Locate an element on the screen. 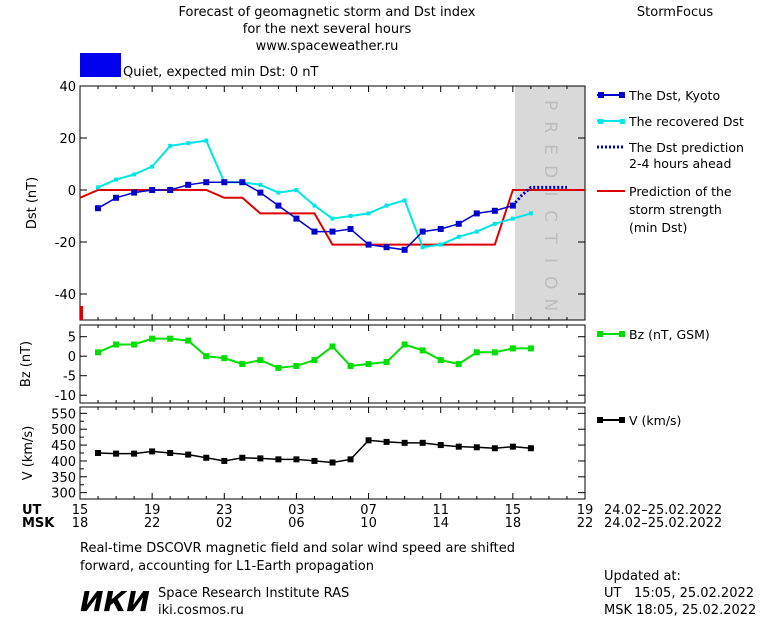 Image resolution: width=760 pixels, height=620 pixels. legend-dst-kyoto: The Dst, Kyoto is located at coordinates (658, 95).